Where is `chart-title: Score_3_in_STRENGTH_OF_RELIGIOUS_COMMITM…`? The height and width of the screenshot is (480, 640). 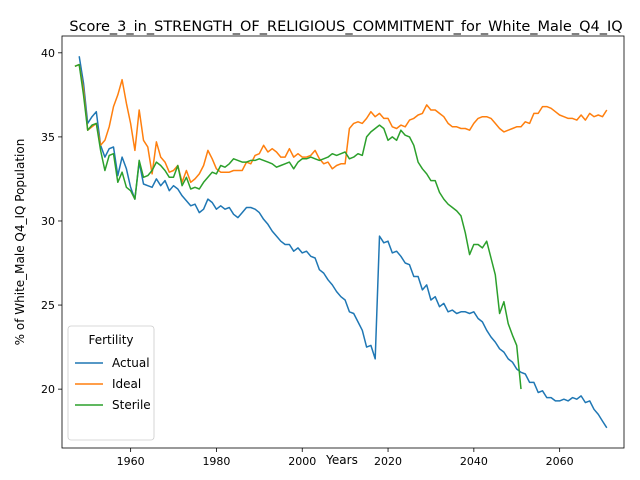 chart-title: Score_3_in_STRENGTH_OF_RELIGIOUS_COMMITM… is located at coordinates (345, 27).